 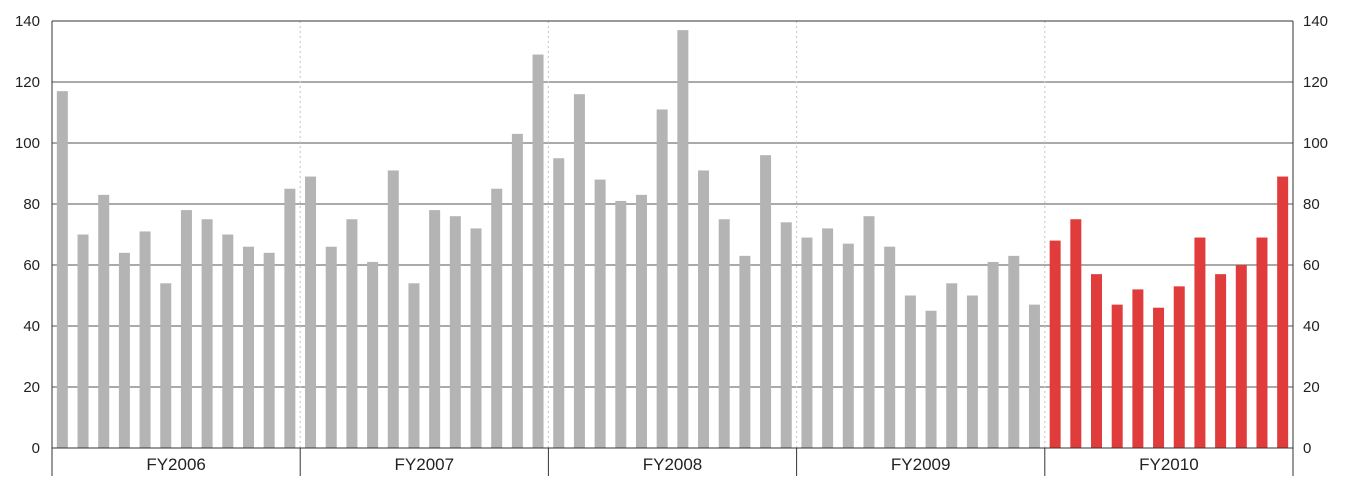 I want to click on y-tick-label-left: 40, so click(x=31, y=326).